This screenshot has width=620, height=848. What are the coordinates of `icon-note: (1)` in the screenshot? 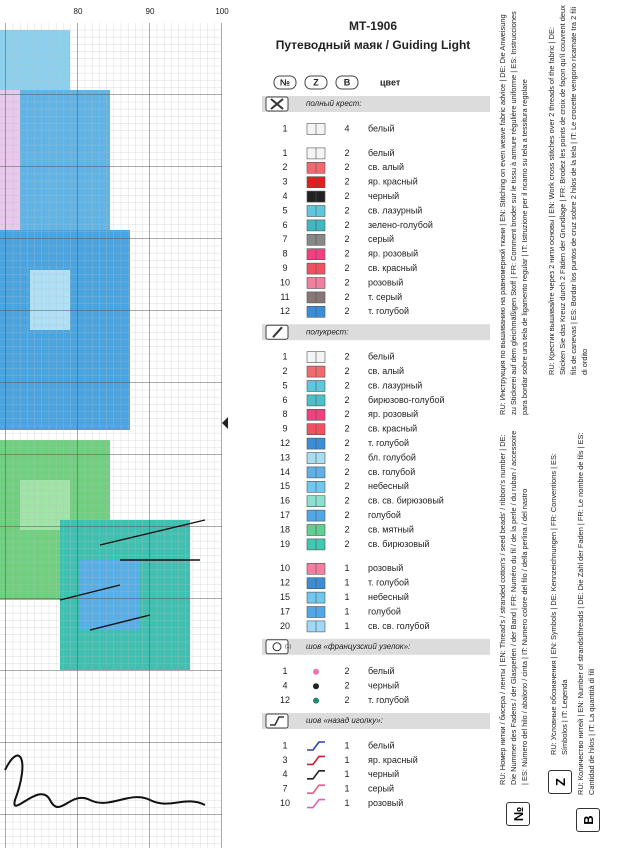 It's located at (288, 647).